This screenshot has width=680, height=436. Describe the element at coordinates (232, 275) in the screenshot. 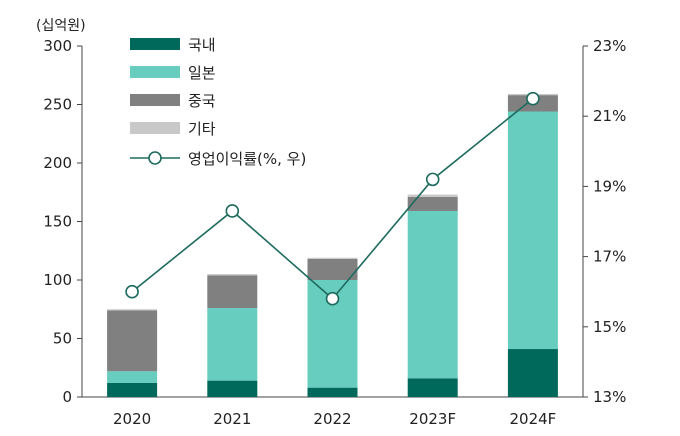

I see `bar-segment-기타-2021` at that location.